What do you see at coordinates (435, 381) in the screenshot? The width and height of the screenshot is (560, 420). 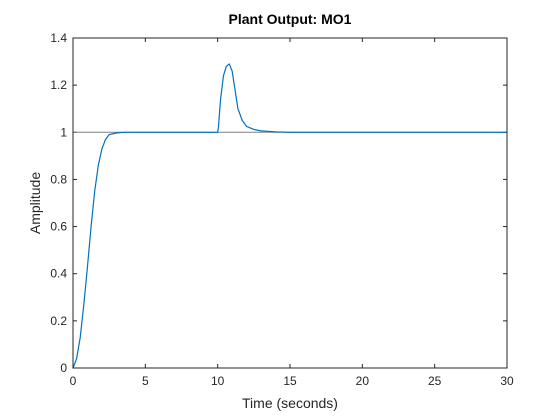 I see `x-tick-label: 25` at bounding box center [435, 381].